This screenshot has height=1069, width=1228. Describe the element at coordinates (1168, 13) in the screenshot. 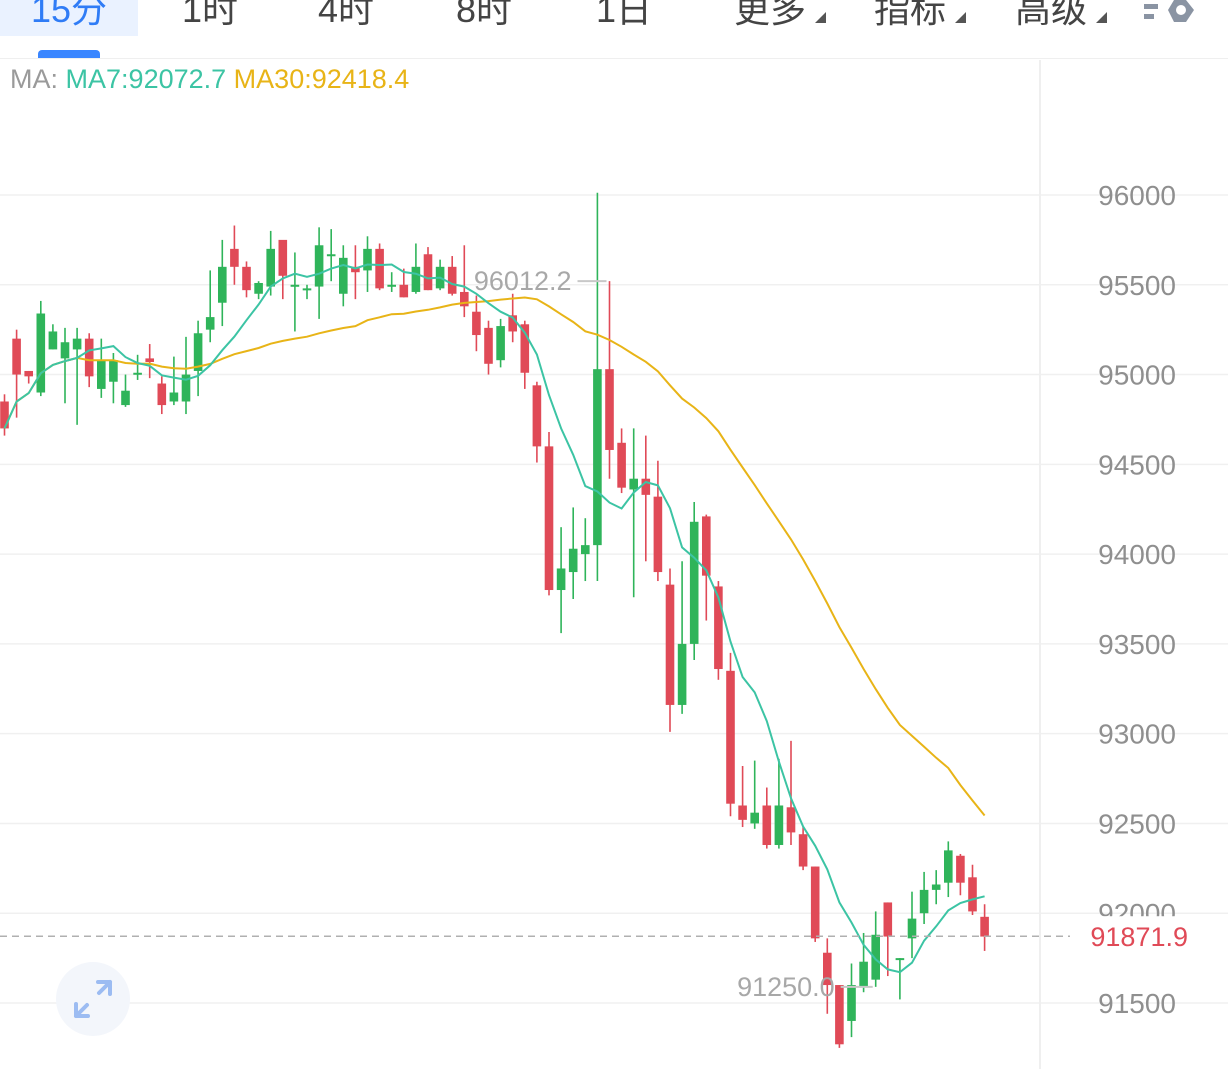

I see `settings-gear-icon` at that location.